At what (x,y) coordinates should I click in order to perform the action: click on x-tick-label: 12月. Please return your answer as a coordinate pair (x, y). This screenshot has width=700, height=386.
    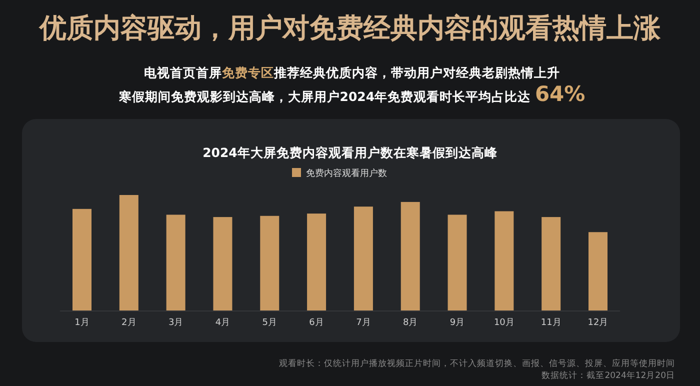
    Looking at the image, I should click on (598, 323).